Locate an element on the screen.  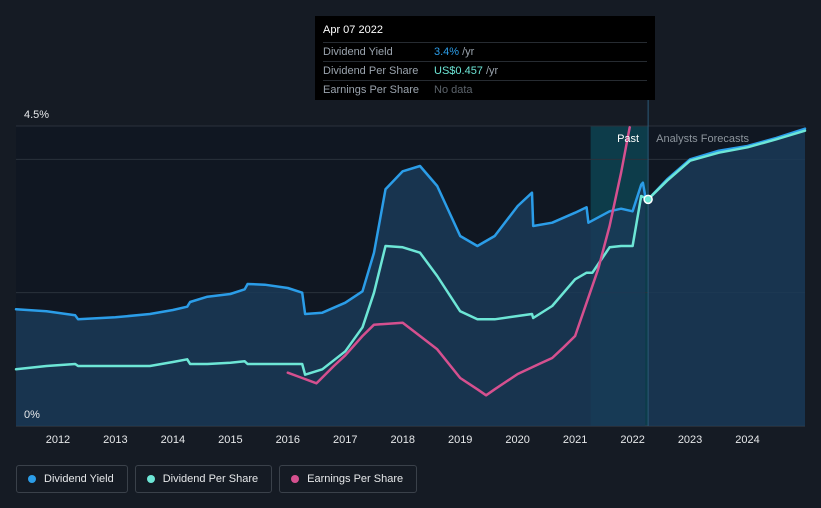
legend-earnings-per-share: Earnings Per Share is located at coordinates (348, 479).